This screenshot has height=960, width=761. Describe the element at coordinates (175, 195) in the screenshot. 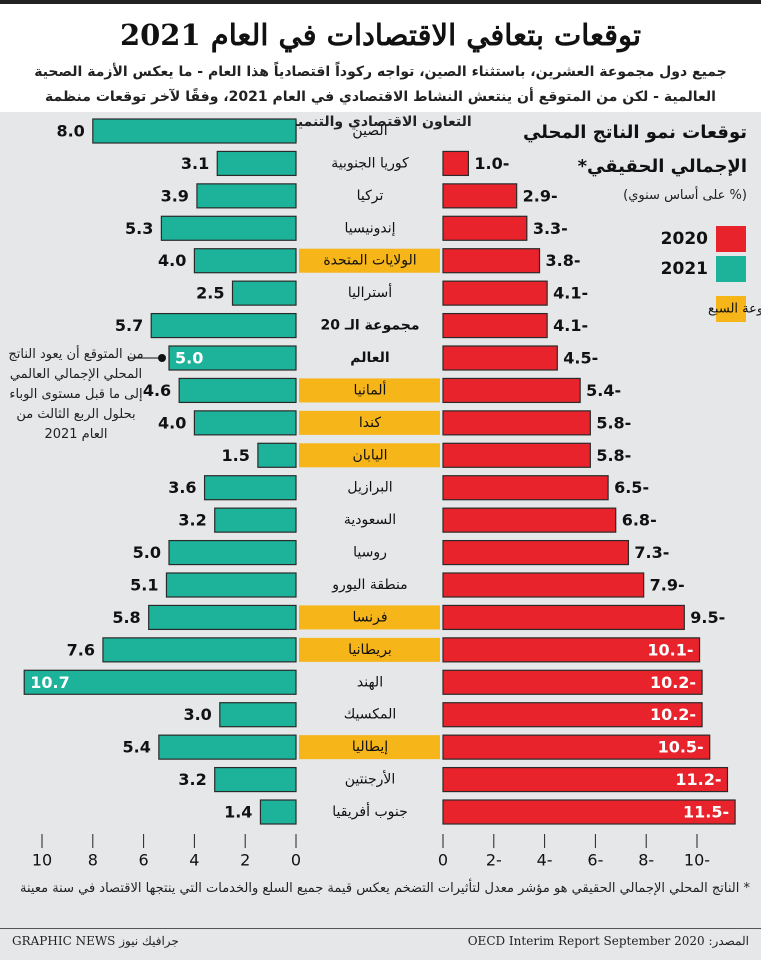

I see `value-label: 3.9` at that location.